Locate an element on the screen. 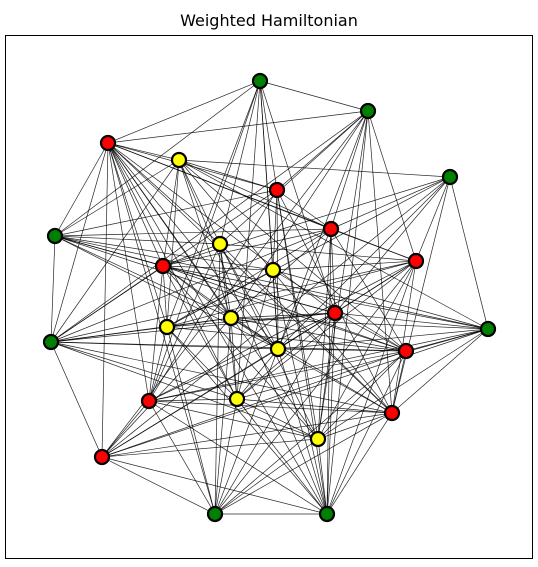  chart-title: Weighted Hamiltonian is located at coordinates (269, 20).